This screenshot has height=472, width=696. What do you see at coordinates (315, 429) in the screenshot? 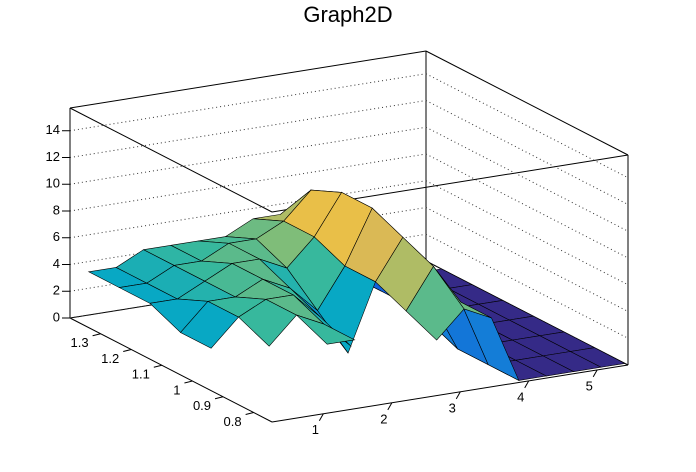
I see `x-tick-label: 1` at bounding box center [315, 429].